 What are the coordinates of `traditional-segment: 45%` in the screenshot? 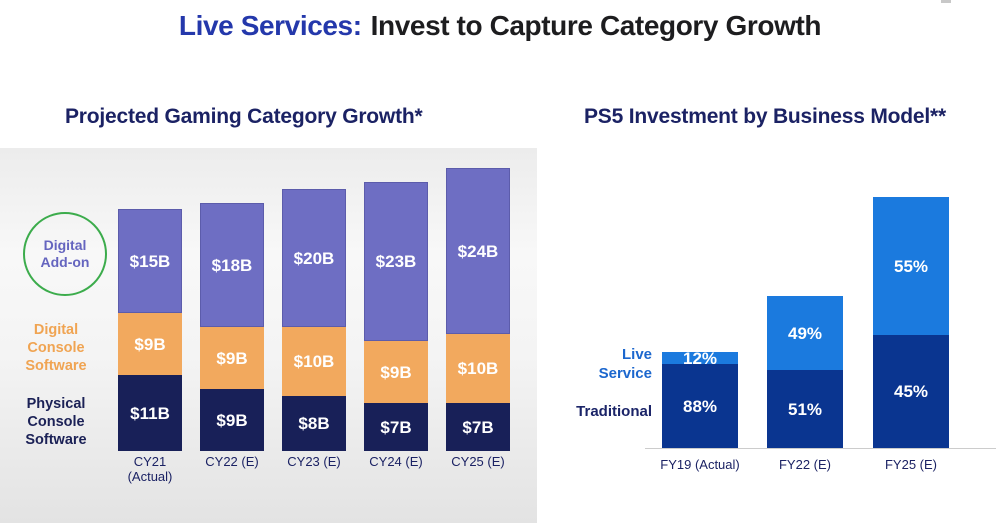 It's located at (911, 391).